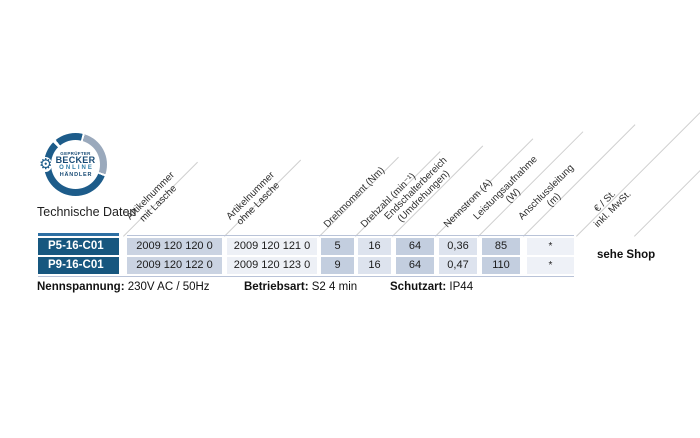 The width and height of the screenshot is (700, 438). I want to click on spec-value: IP44, so click(460, 287).